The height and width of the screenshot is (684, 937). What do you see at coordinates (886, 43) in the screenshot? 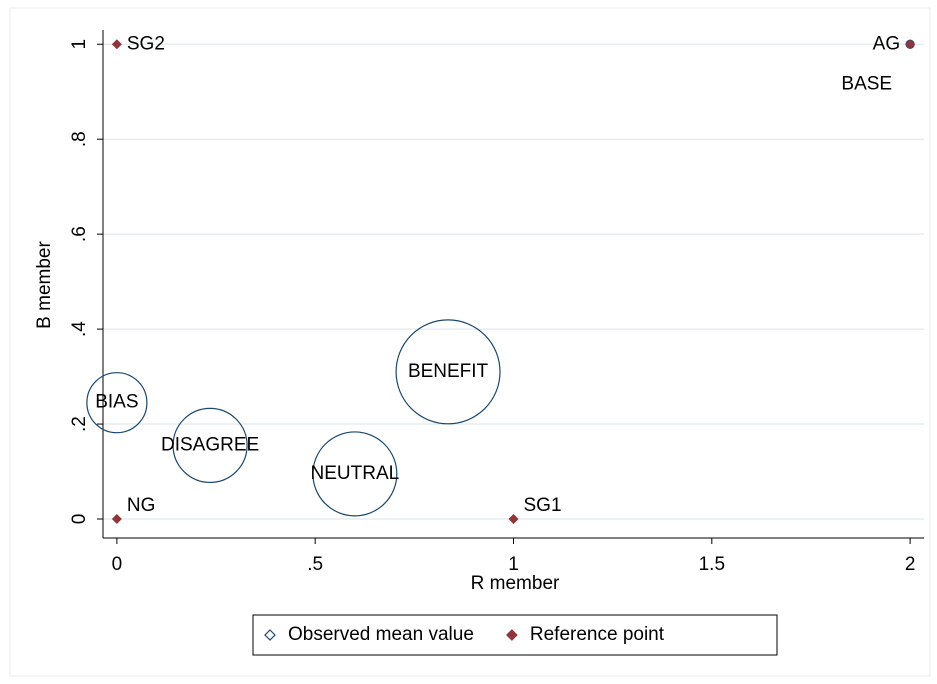
I see `point-label: AG` at bounding box center [886, 43].